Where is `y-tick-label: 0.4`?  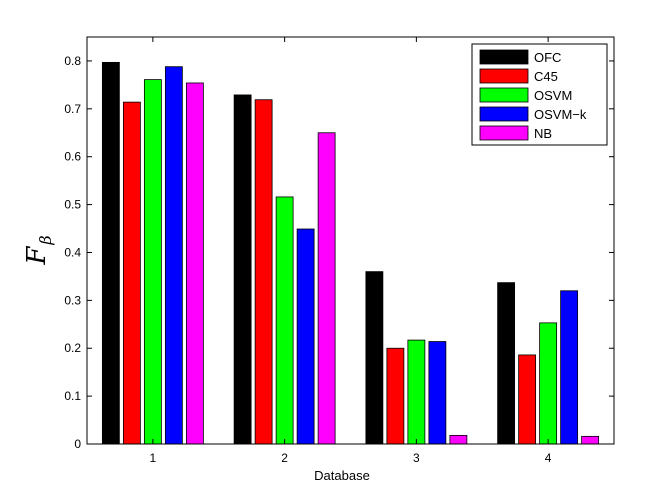
y-tick-label: 0.4 is located at coordinates (72, 252).